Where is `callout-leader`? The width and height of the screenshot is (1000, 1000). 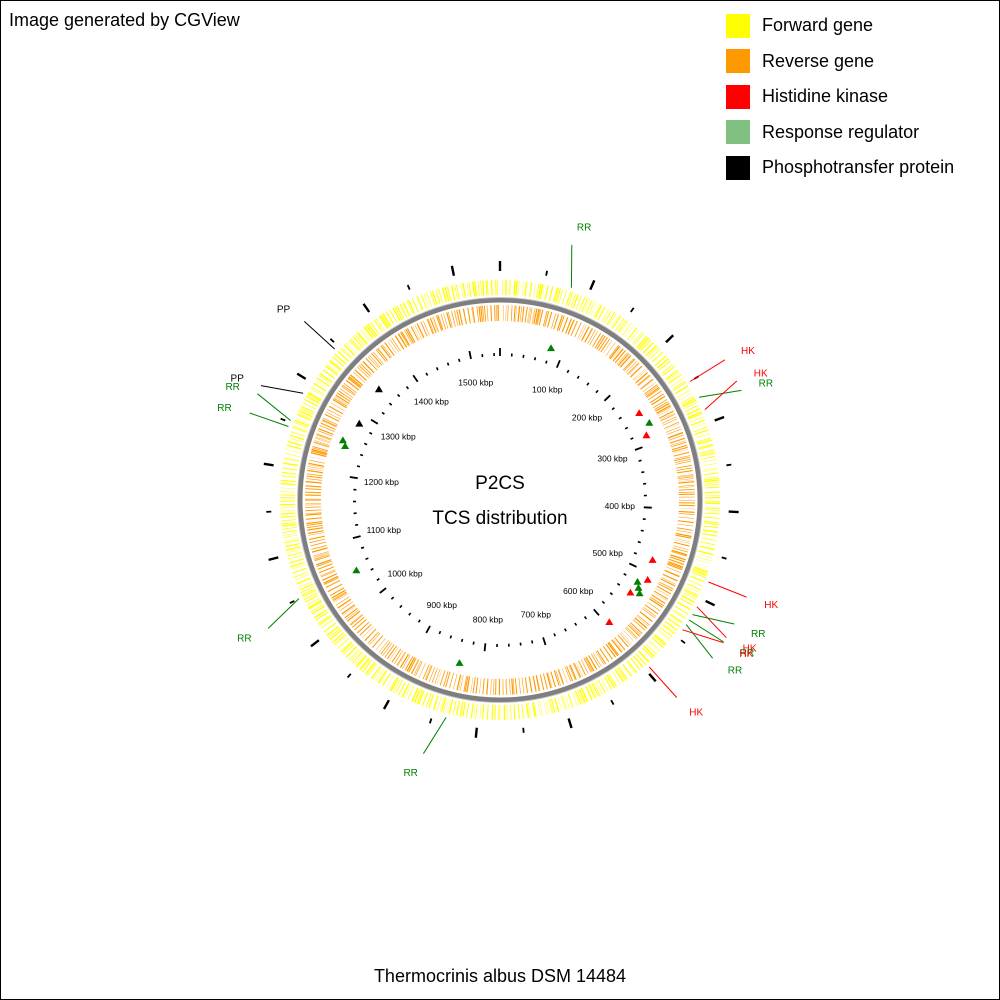 callout-leader is located at coordinates (663, 682).